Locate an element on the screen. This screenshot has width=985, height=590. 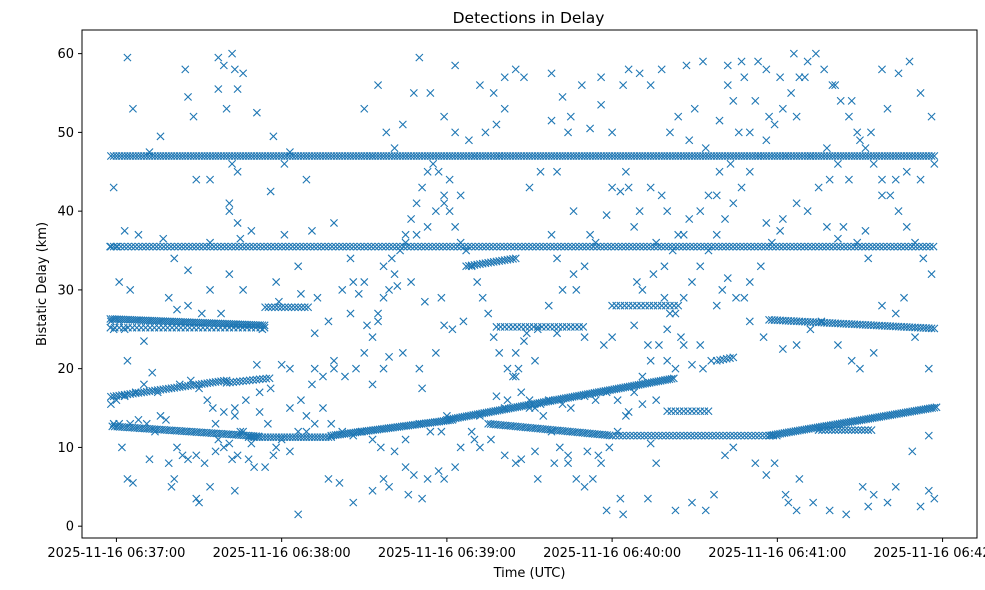
chart-title: Detections in Delay is located at coordinates (529, 18).